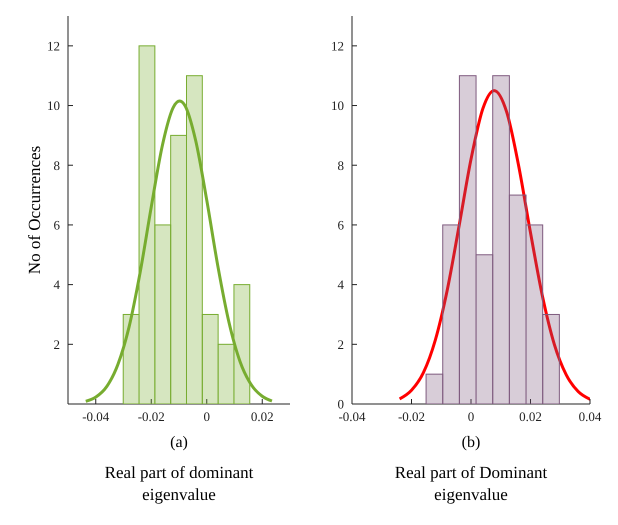  What do you see at coordinates (179, 484) in the screenshot?
I see `x-axis-title: Real part of dominant eigenvalue` at bounding box center [179, 484].